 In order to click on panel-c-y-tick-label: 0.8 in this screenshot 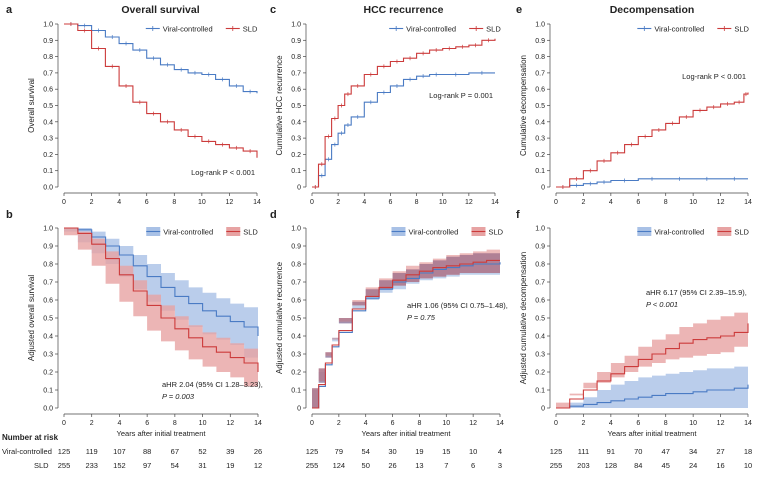, I will do `click(296, 57)`.